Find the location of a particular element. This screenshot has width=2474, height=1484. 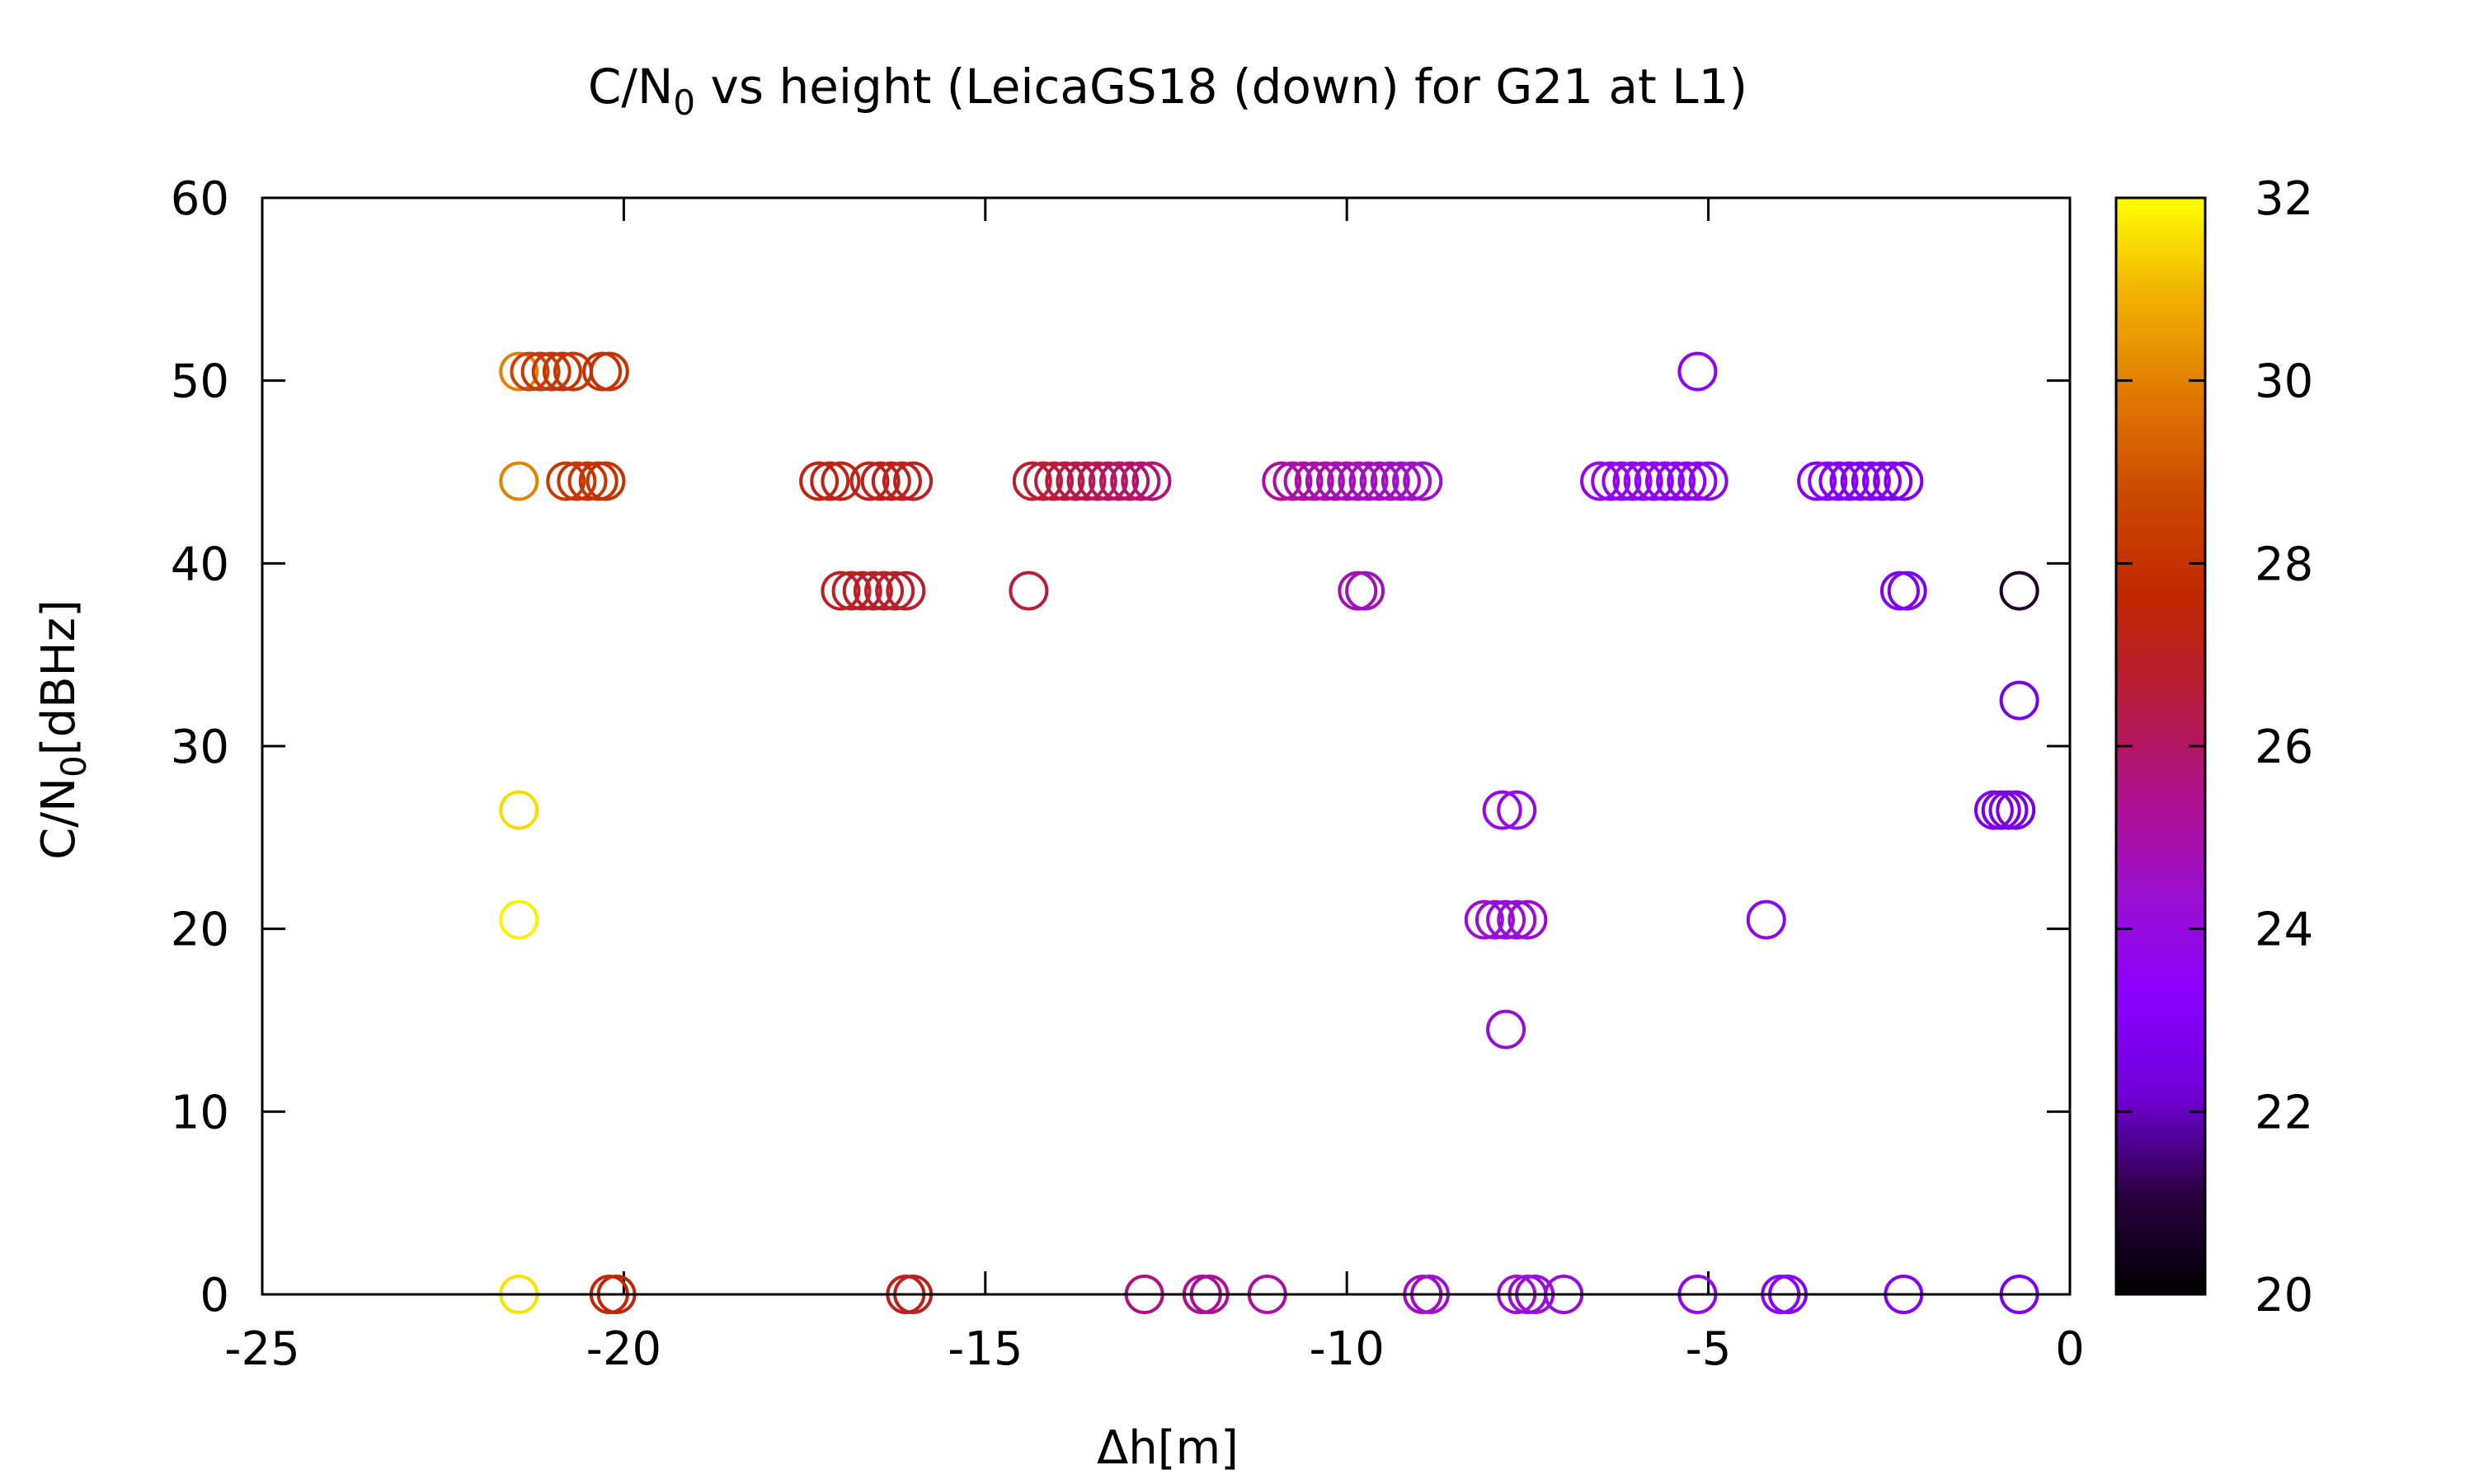

x-tick-label: -25 is located at coordinates (261, 1349).